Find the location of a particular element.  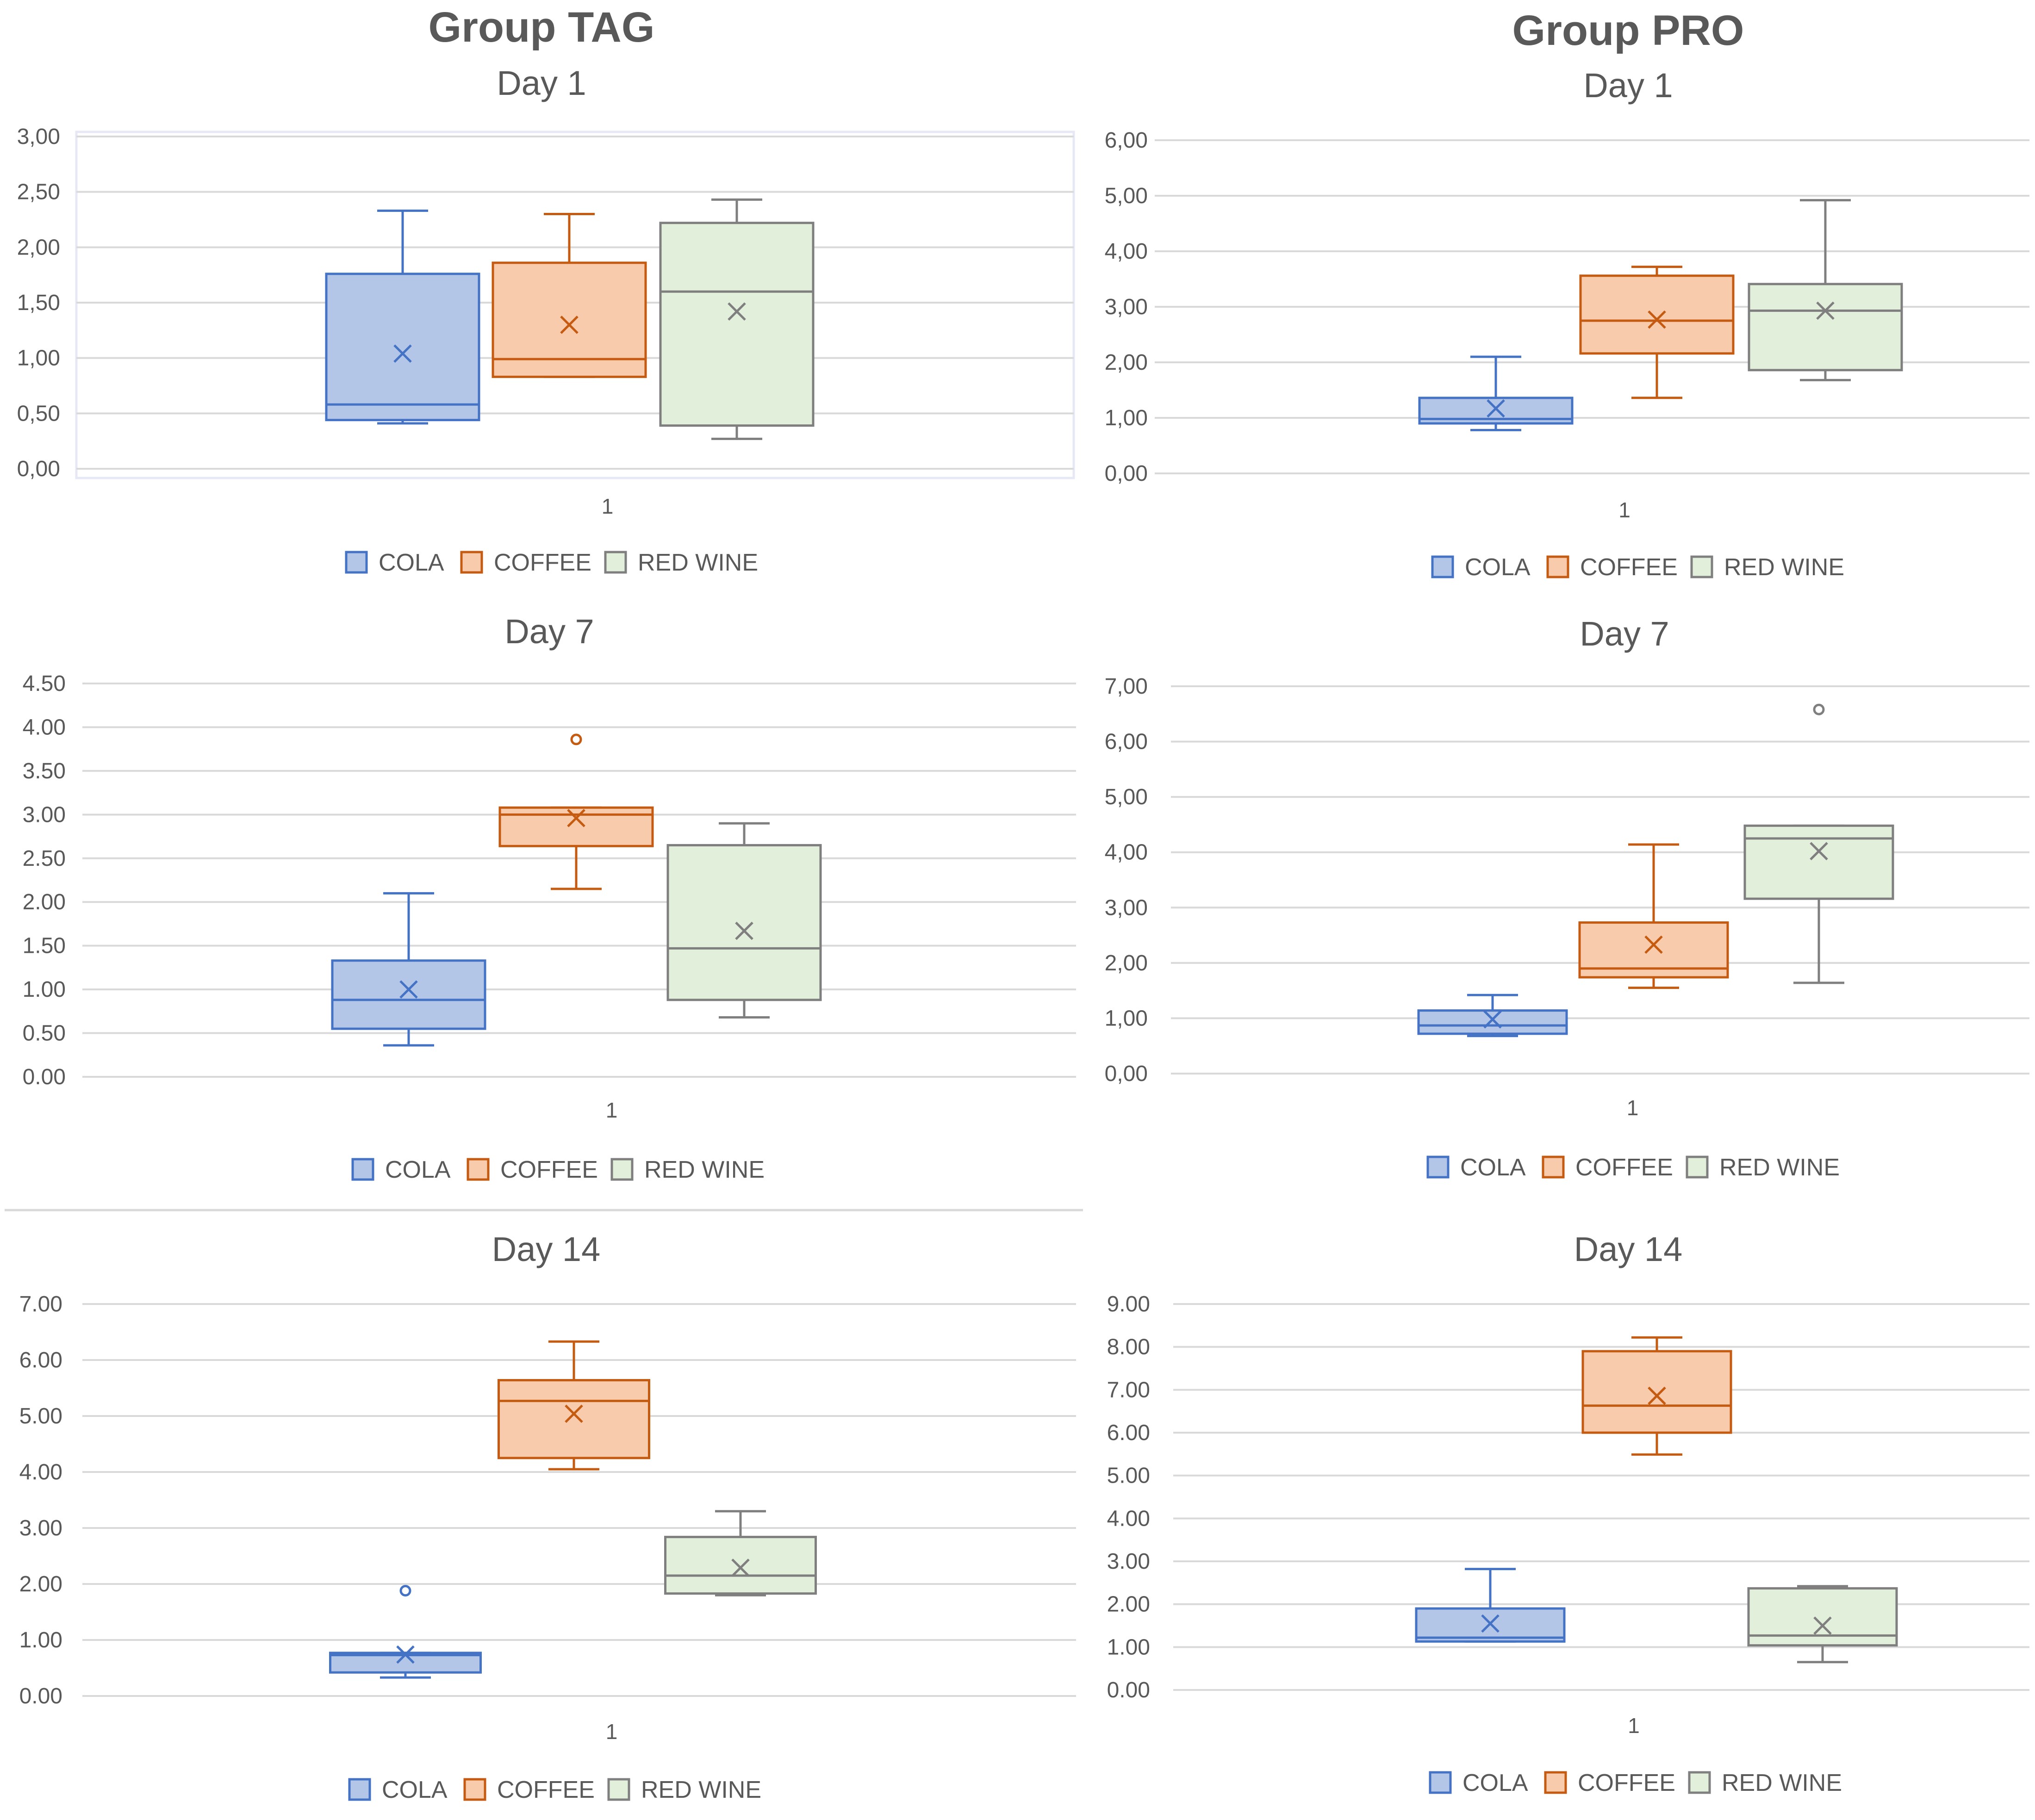

y-tick-label: 9.00 is located at coordinates (1128, 1304).